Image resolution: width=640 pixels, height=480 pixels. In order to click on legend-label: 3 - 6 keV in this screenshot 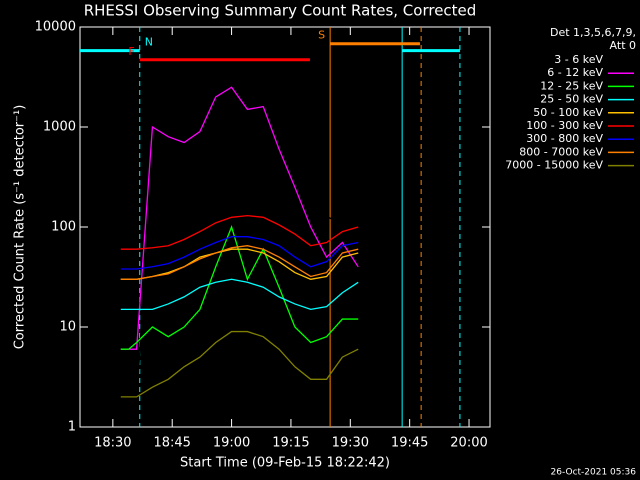, I will do `click(578, 59)`.